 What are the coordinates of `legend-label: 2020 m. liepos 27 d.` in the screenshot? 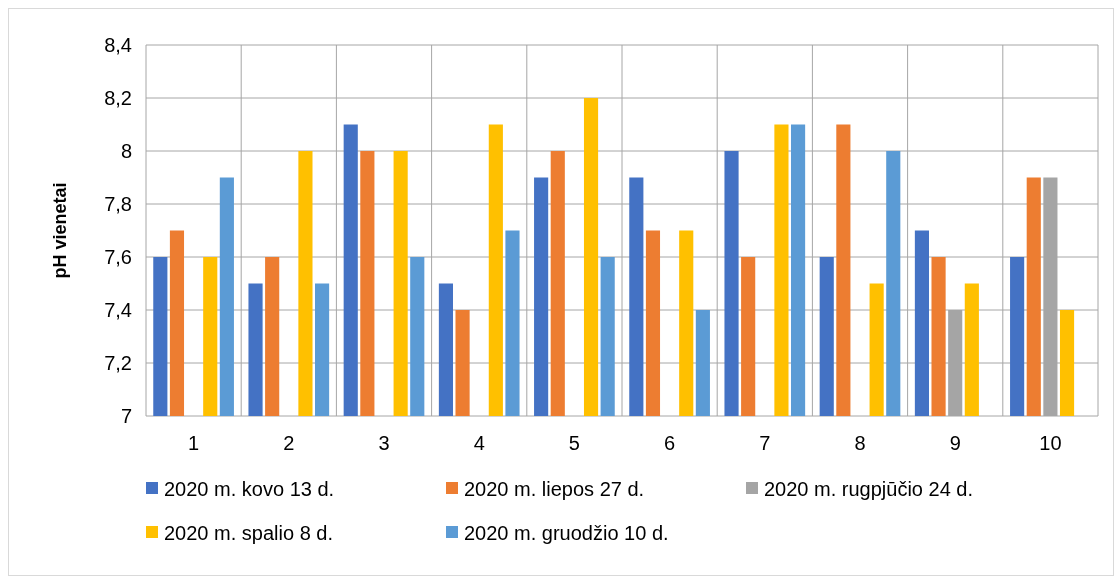 It's located at (554, 489).